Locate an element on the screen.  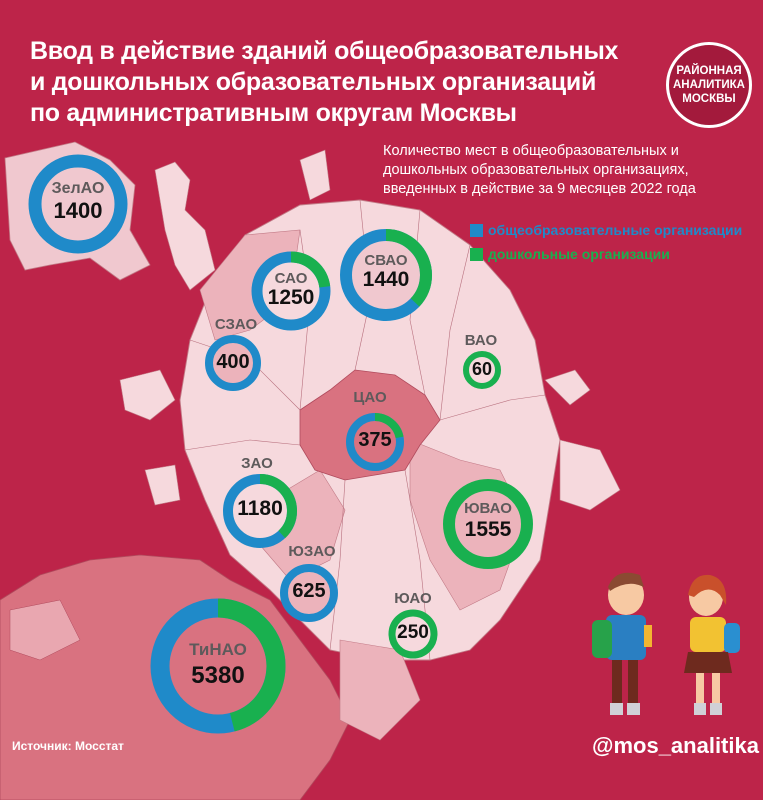
district-value: 375 is located at coordinates (375, 440).